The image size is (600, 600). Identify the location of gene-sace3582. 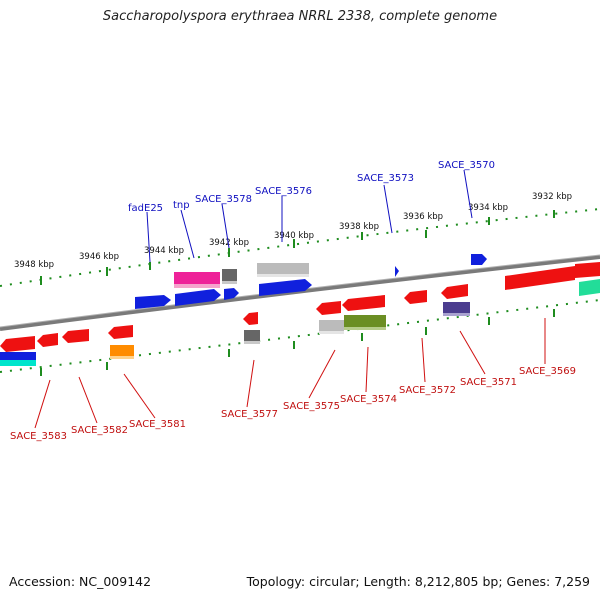
(75, 336).